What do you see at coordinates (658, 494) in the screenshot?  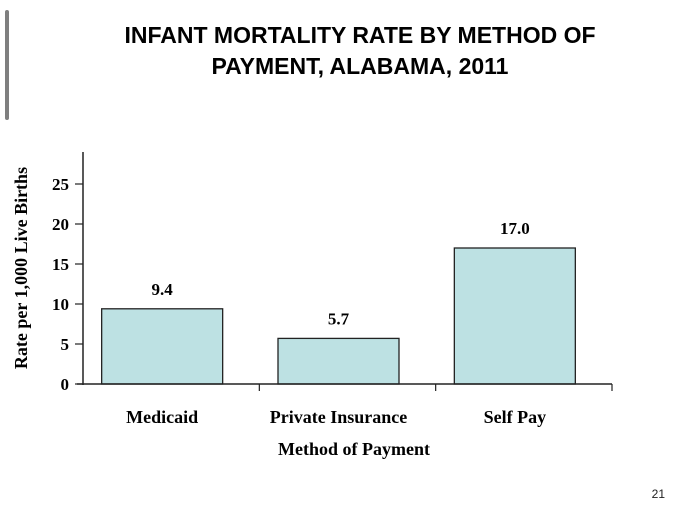 I see `page-number: 21` at bounding box center [658, 494].